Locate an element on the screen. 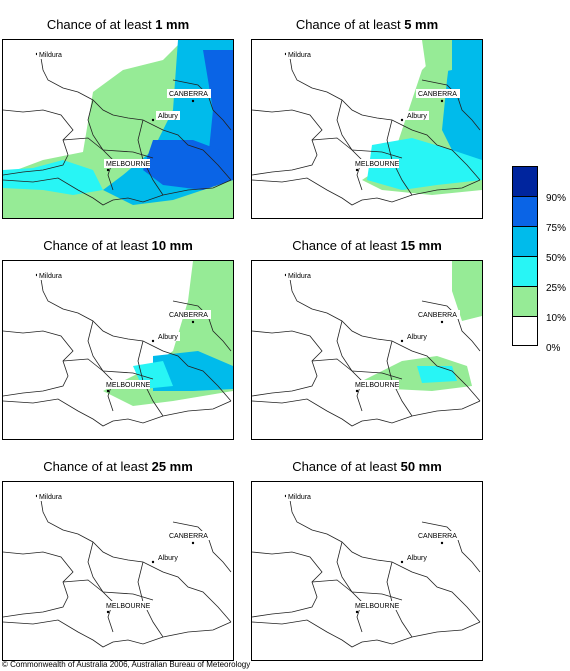 The image size is (570, 671). panel-title: Chance of at least 50 mm is located at coordinates (367, 466).